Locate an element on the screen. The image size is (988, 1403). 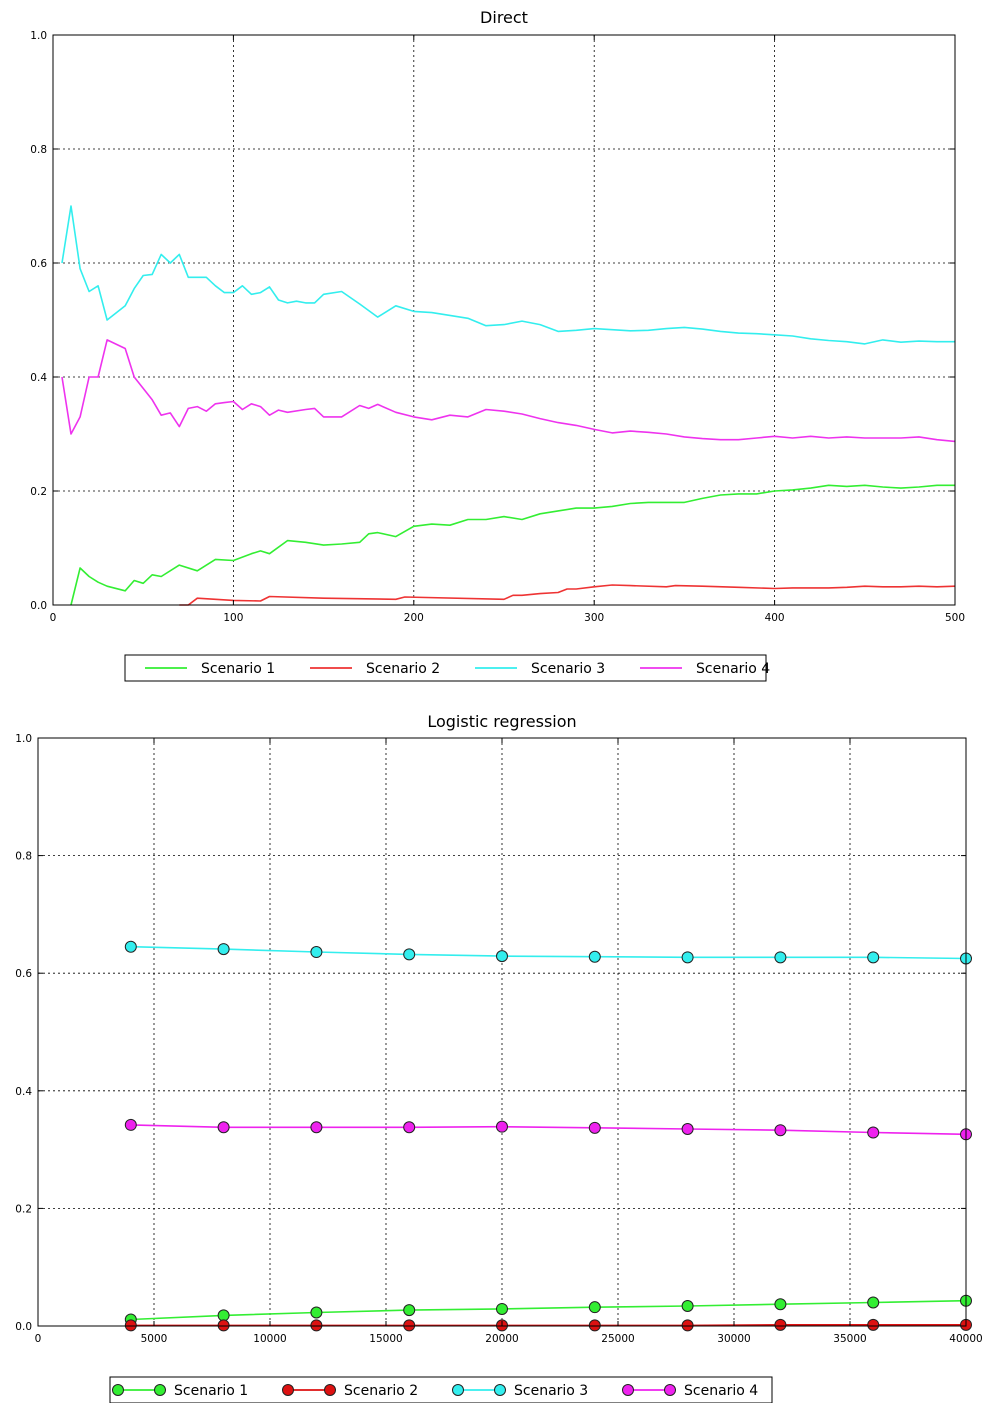
x-tick-label: 200 is located at coordinates (414, 618).